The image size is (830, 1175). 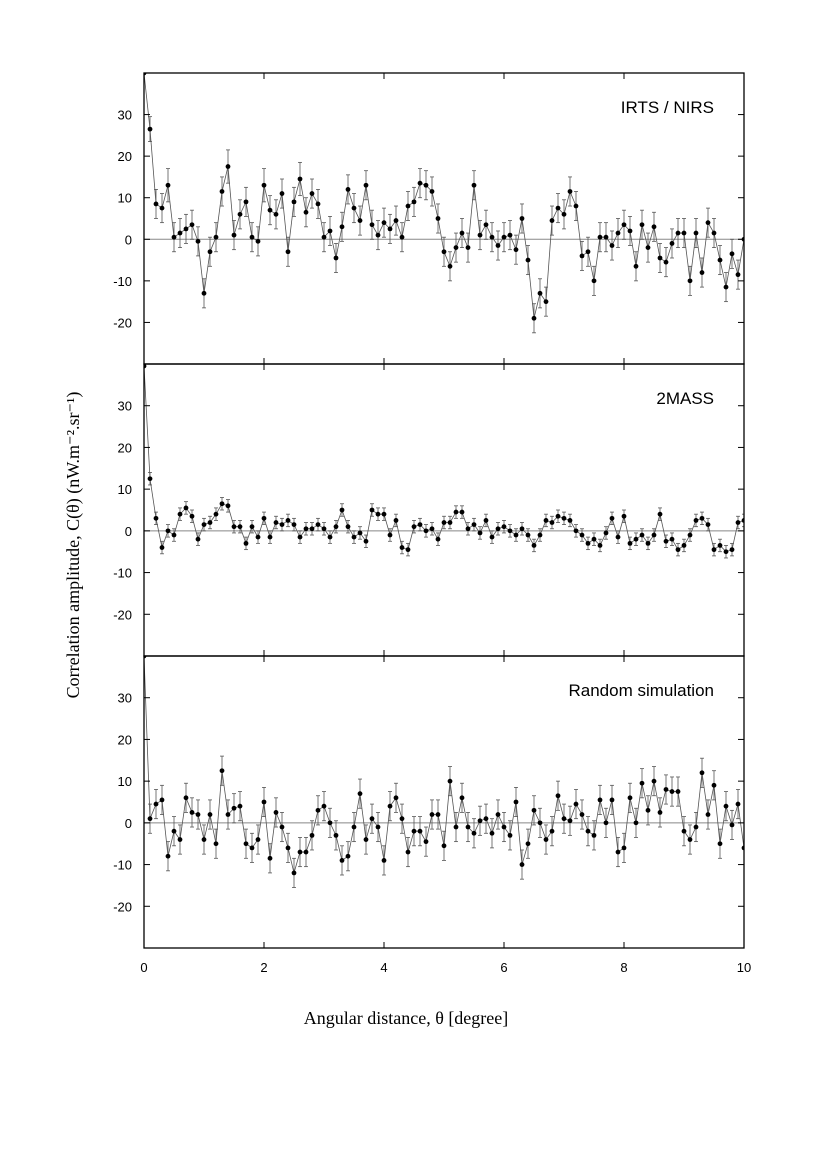 What do you see at coordinates (503, 967) in the screenshot?
I see `x-tick-label: 6` at bounding box center [503, 967].